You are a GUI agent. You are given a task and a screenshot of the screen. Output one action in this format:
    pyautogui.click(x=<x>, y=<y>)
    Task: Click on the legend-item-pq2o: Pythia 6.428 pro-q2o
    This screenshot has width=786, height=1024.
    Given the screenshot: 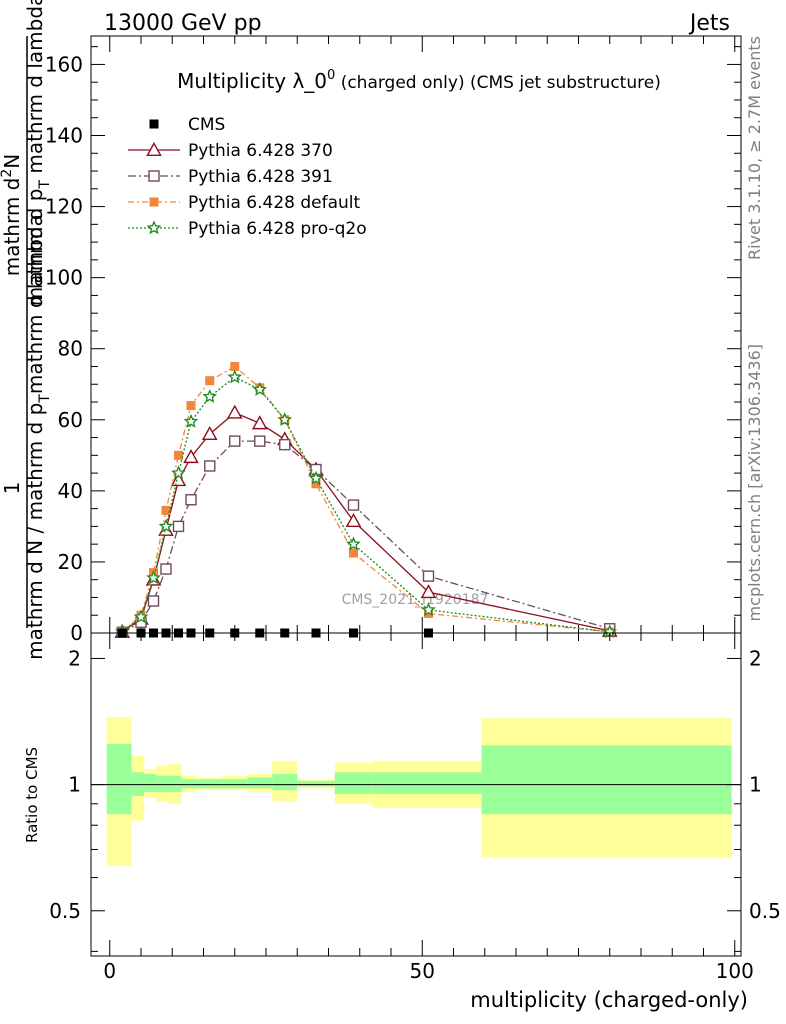 What is the action you would take?
    pyautogui.click(x=247, y=229)
    